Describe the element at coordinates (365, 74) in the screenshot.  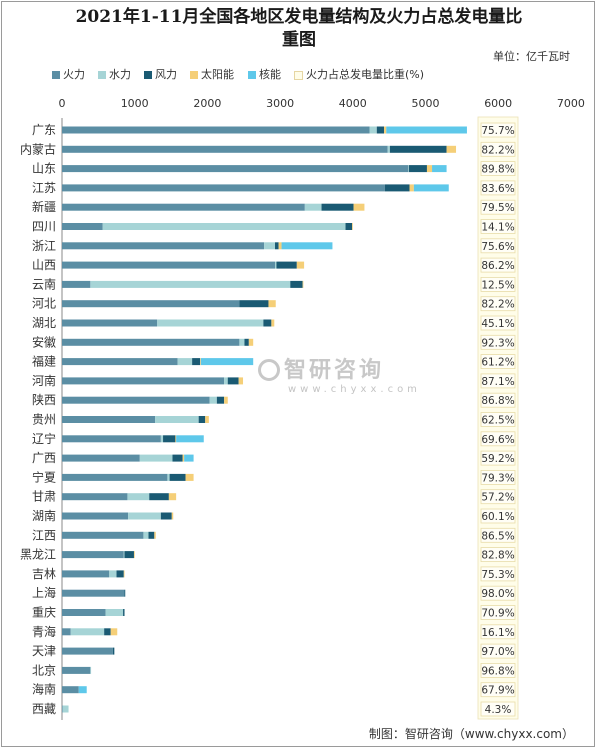
I see `legend-label-ratio: 火力占总发电量比重(%)` at that location.